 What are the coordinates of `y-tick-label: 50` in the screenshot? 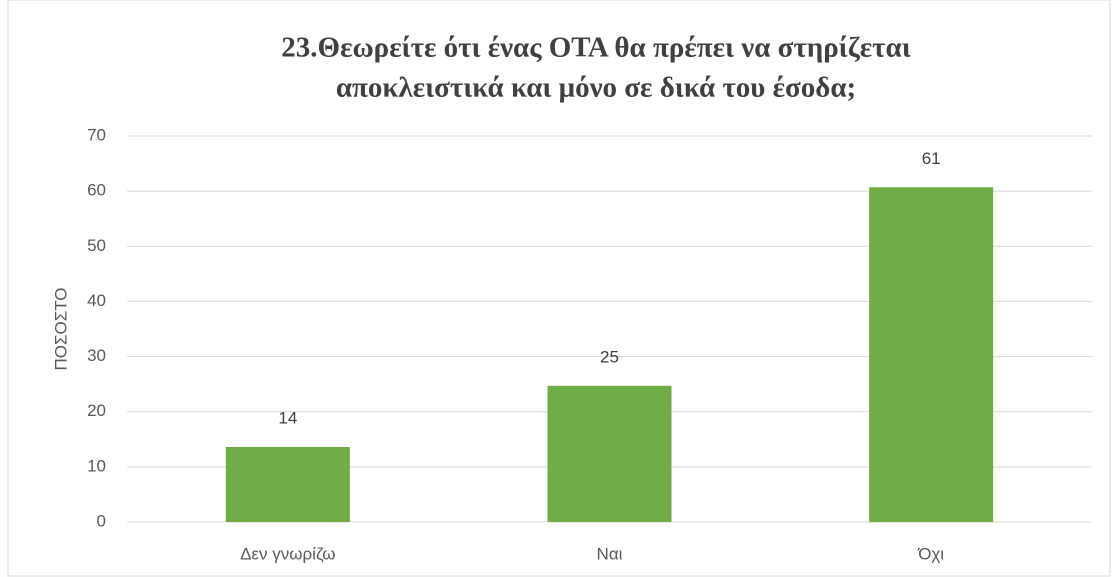 It's located at (96, 245).